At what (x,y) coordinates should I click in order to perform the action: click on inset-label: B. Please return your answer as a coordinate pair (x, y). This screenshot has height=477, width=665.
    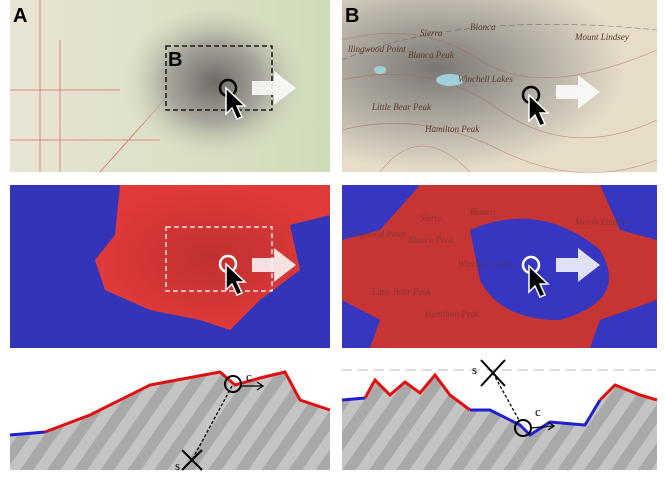
    Looking at the image, I should click on (175, 60).